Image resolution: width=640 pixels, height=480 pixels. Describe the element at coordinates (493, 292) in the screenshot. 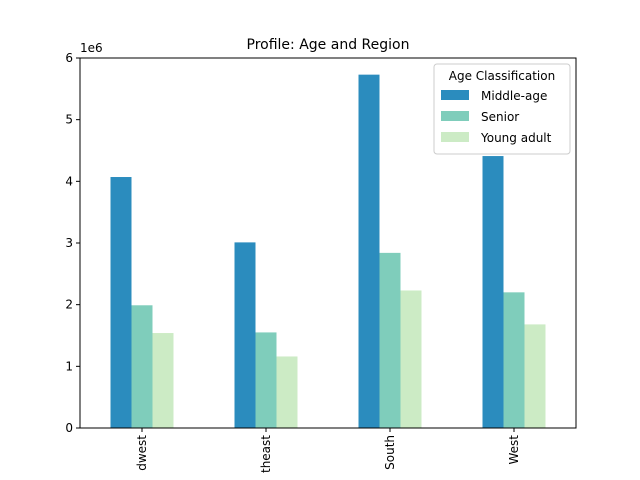

I see `bar-middle-age-west` at that location.